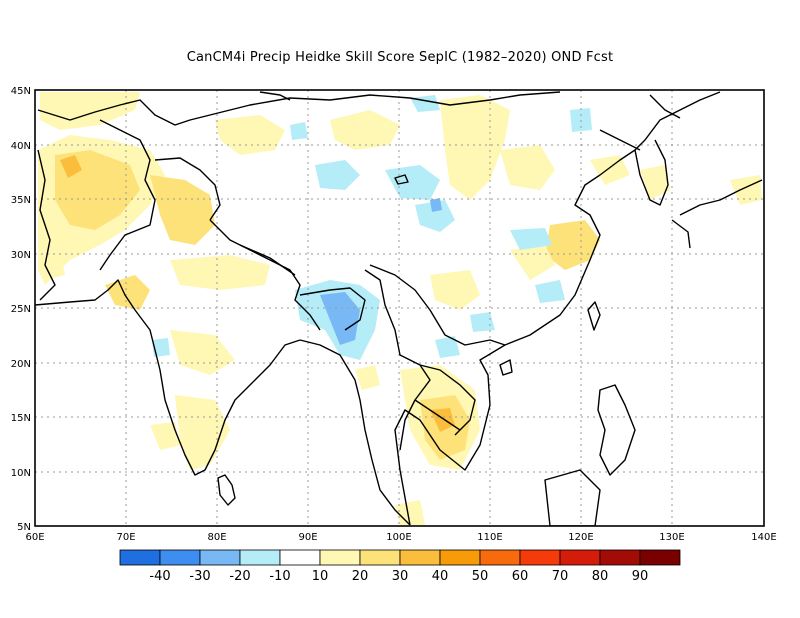 This screenshot has width=800, height=618. I want to click on skill-patch-gansu-core, so click(436, 205).